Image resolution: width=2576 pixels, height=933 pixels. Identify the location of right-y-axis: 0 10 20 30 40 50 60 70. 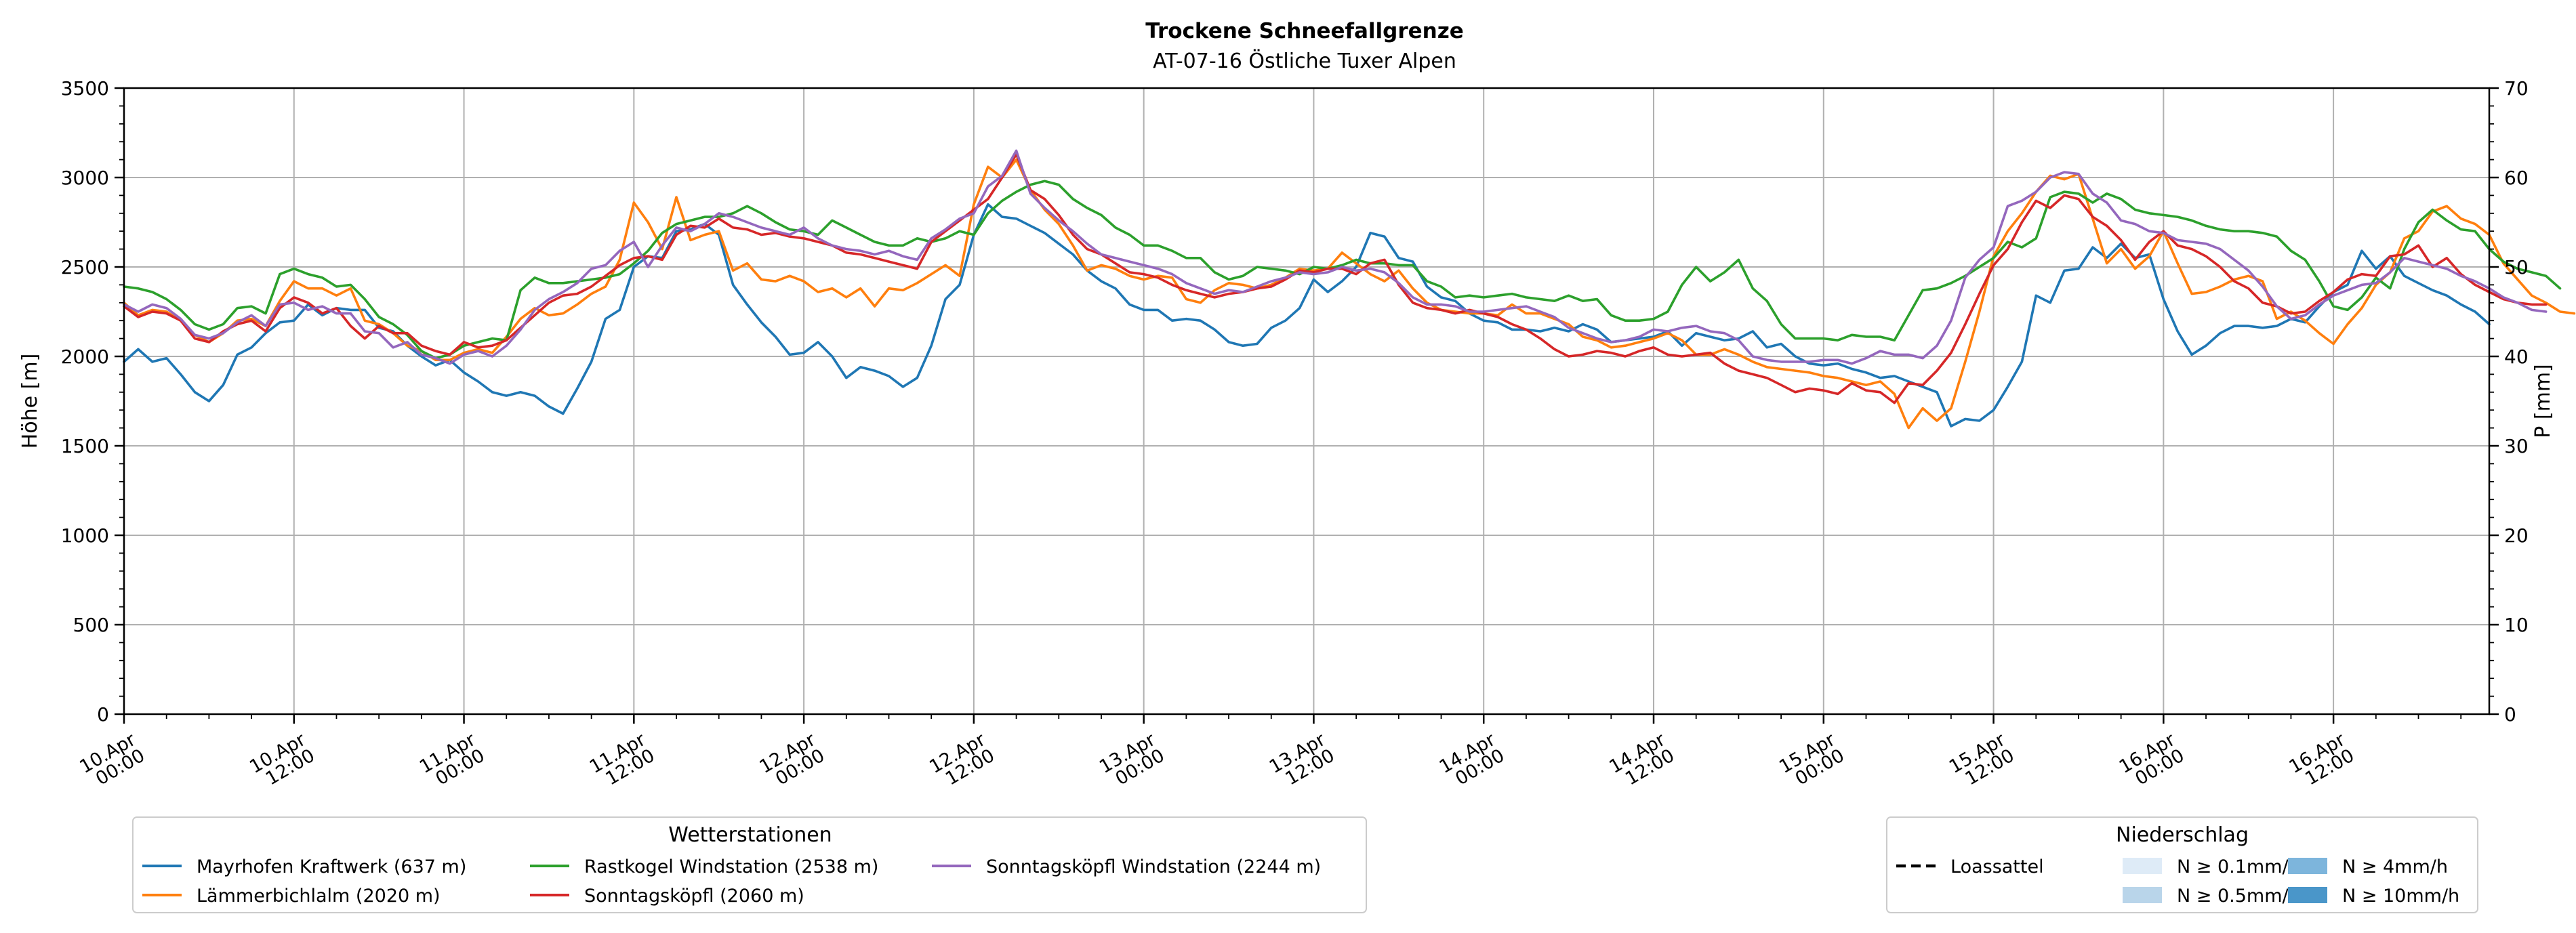
(2509, 401).